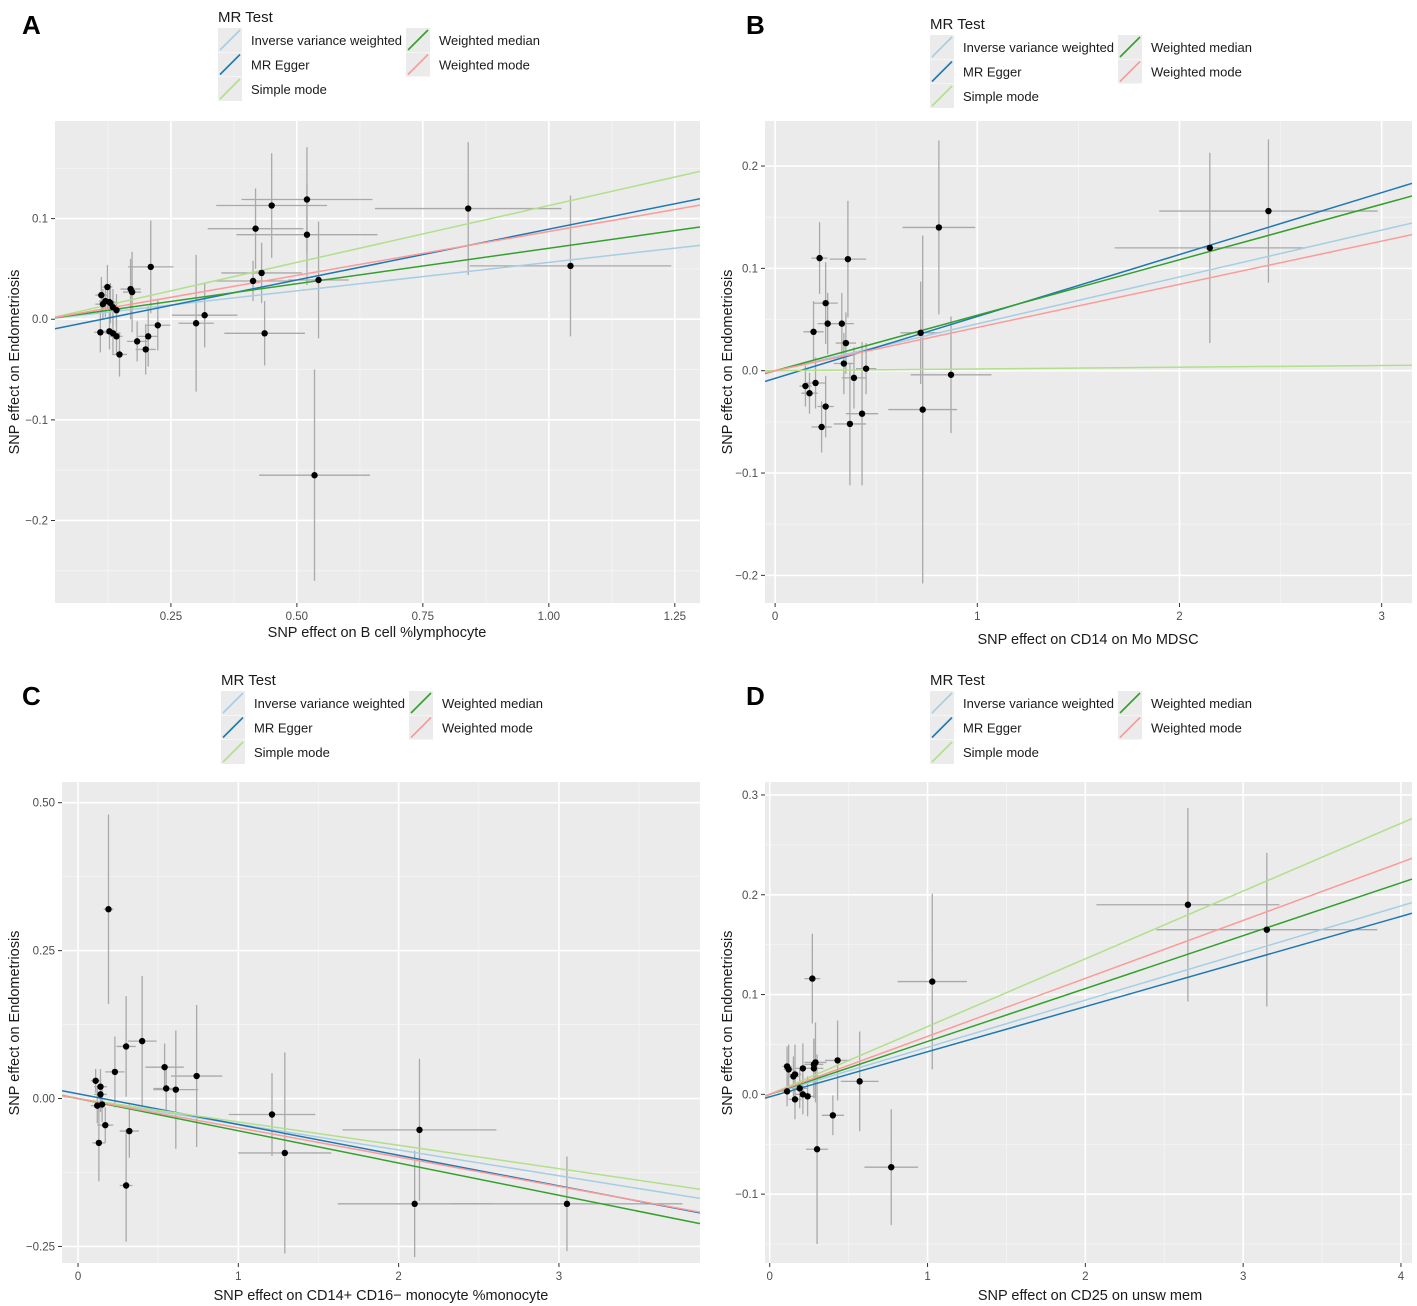 The image size is (1417, 1306). I want to click on panel-letter: C, so click(31, 696).